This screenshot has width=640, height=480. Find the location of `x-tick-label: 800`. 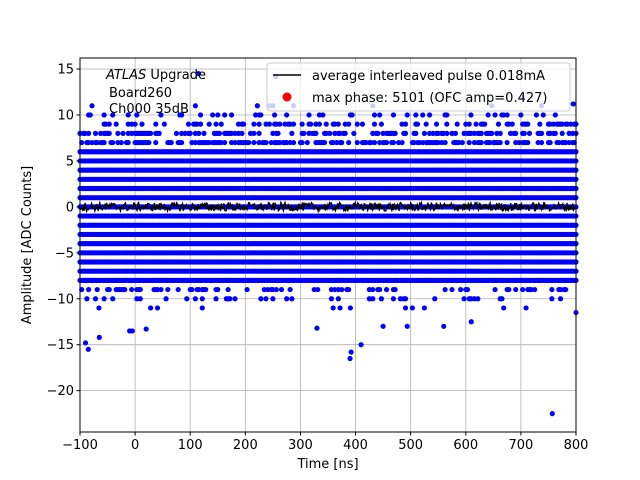

x-tick-label: 800 is located at coordinates (576, 445).